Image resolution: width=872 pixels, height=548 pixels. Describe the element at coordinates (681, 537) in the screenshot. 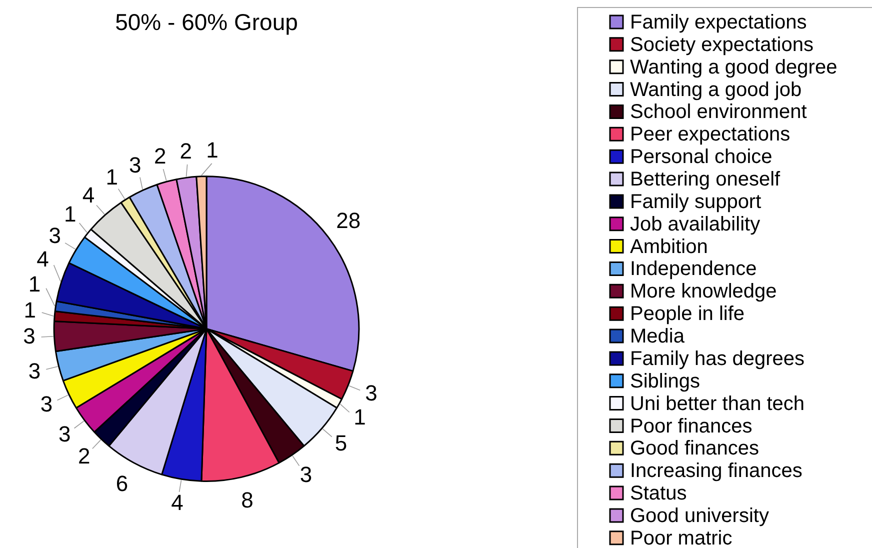

I see `legend-label: Poor matric` at that location.